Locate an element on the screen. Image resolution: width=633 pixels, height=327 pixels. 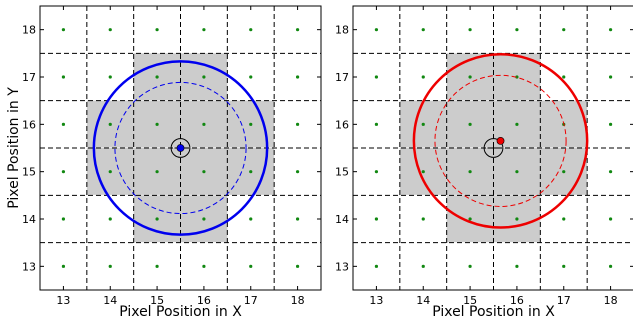
x-tick-label: 13 is located at coordinates (376, 300).